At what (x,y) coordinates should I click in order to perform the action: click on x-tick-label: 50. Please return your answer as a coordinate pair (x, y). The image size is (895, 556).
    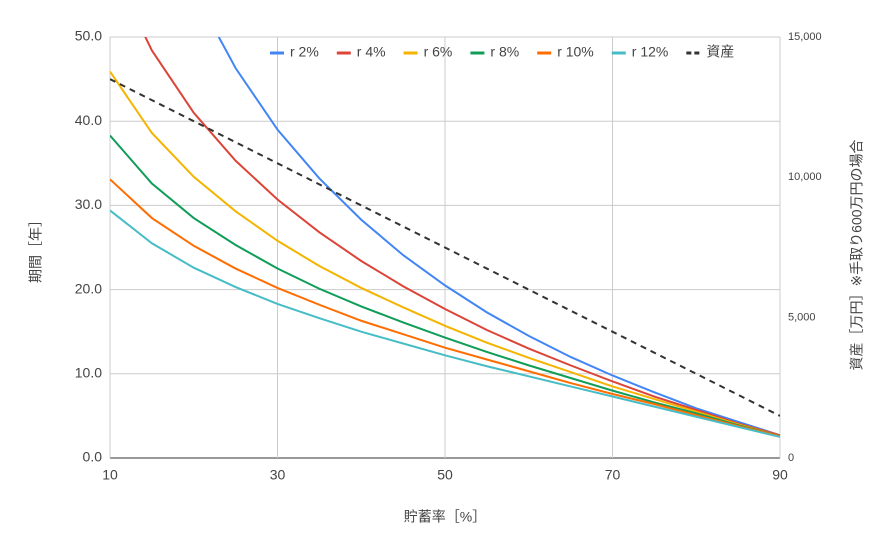
    Looking at the image, I should click on (445, 475).